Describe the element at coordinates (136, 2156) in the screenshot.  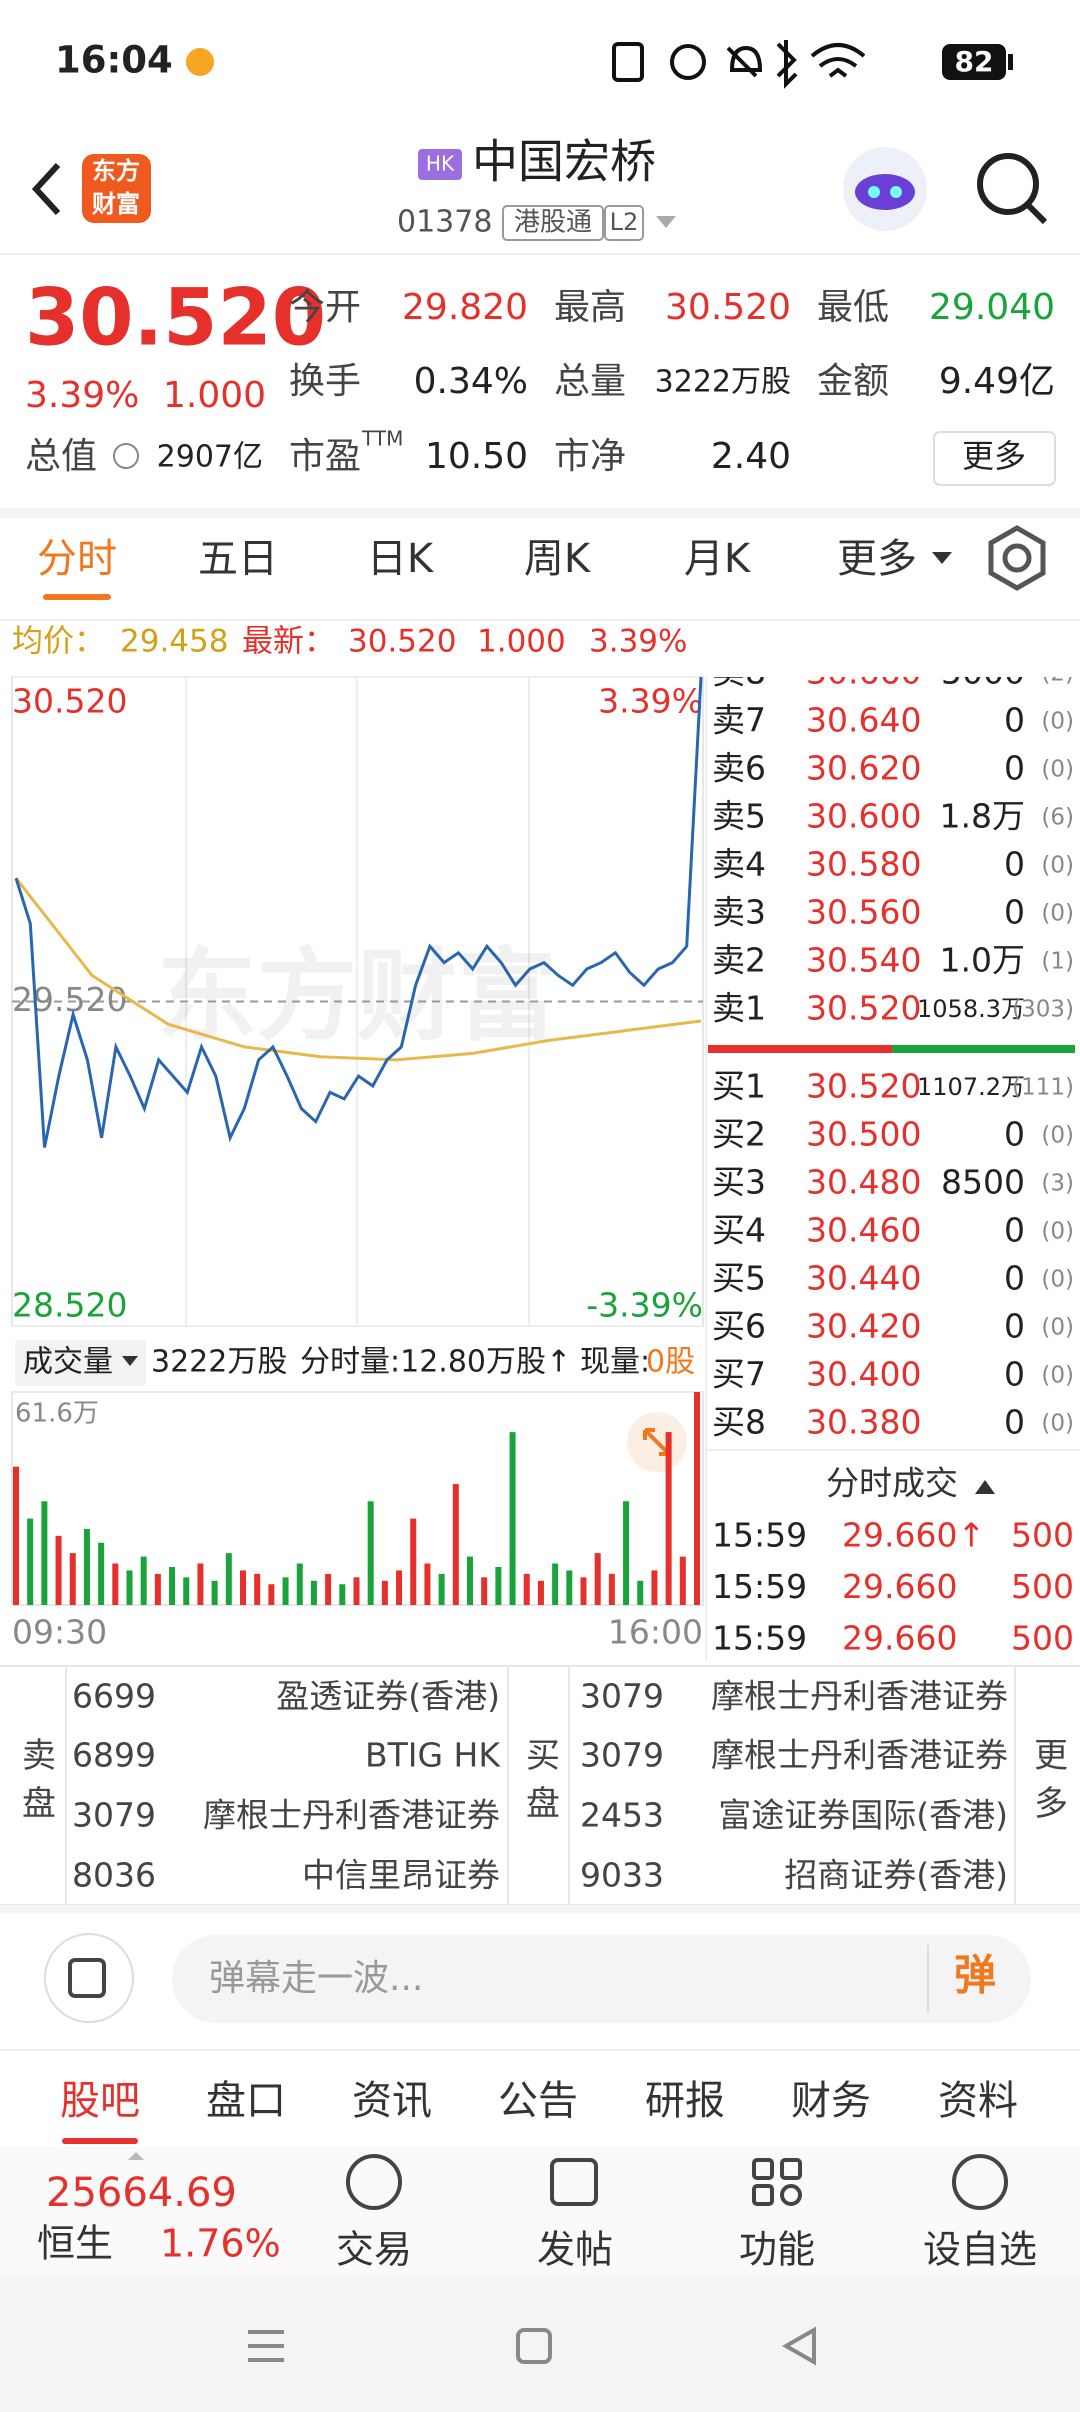
I see `collapse-arrow` at that location.